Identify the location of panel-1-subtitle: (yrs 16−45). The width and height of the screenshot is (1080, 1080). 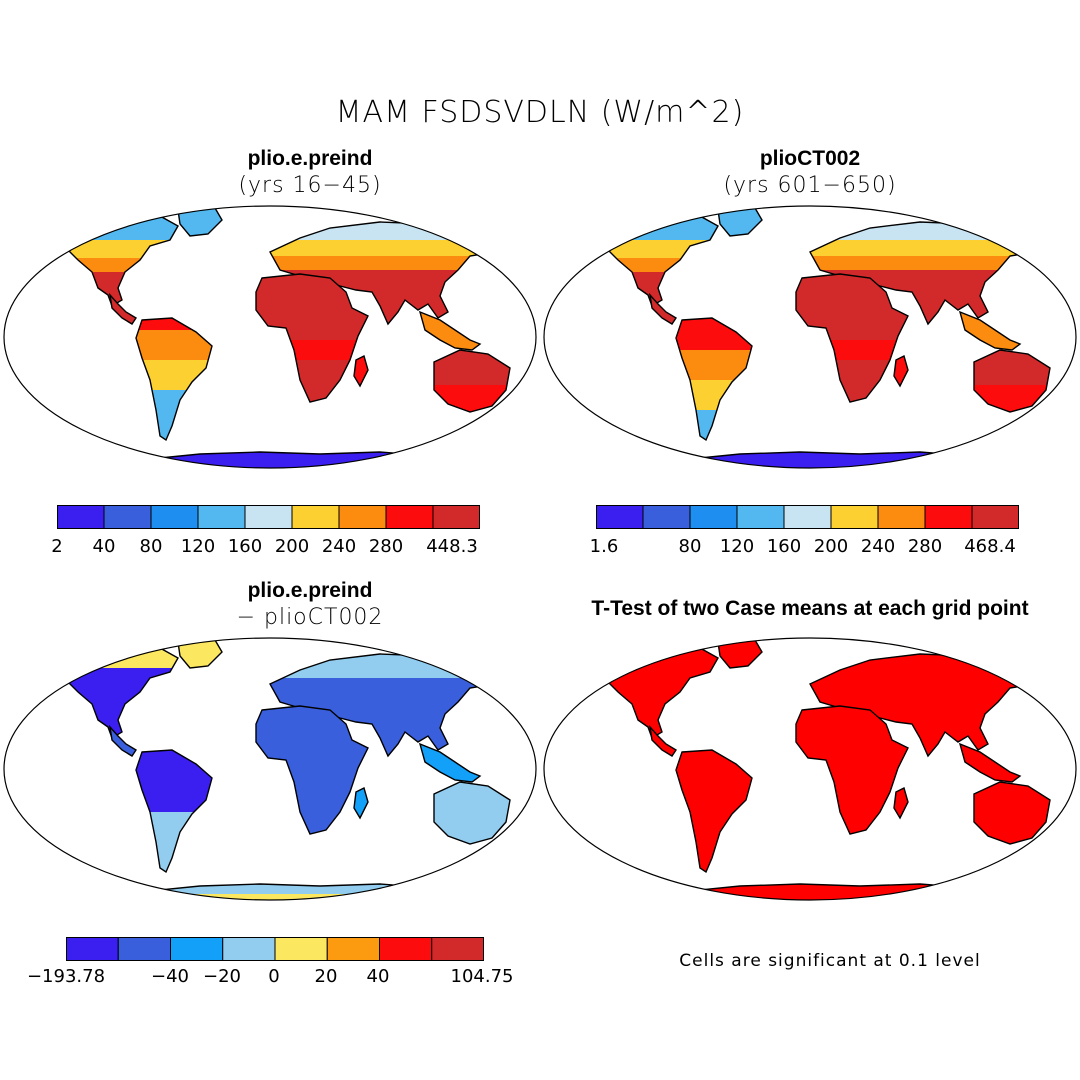
(310, 185).